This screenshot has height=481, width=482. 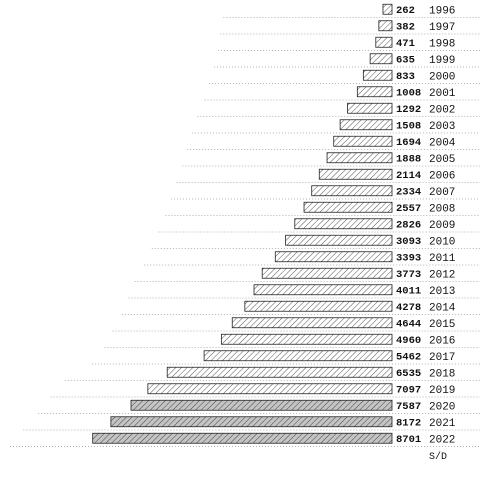 I want to click on bar-2022, so click(x=242, y=438).